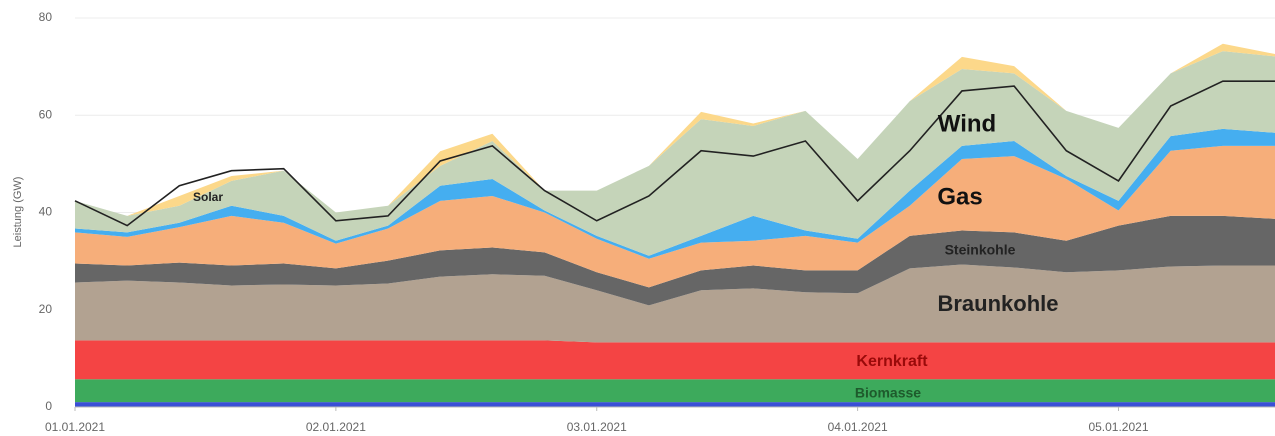 The image size is (1275, 436). I want to click on y-tick-label: 80, so click(46, 17).